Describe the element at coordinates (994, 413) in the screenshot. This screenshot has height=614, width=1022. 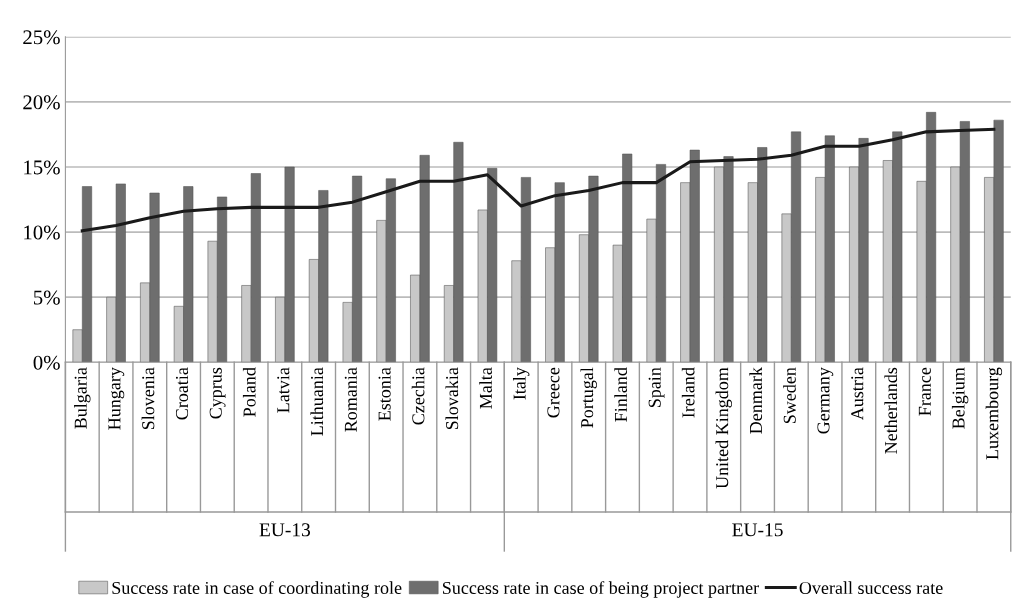
I see `x-tick-label: Luxembourg` at that location.